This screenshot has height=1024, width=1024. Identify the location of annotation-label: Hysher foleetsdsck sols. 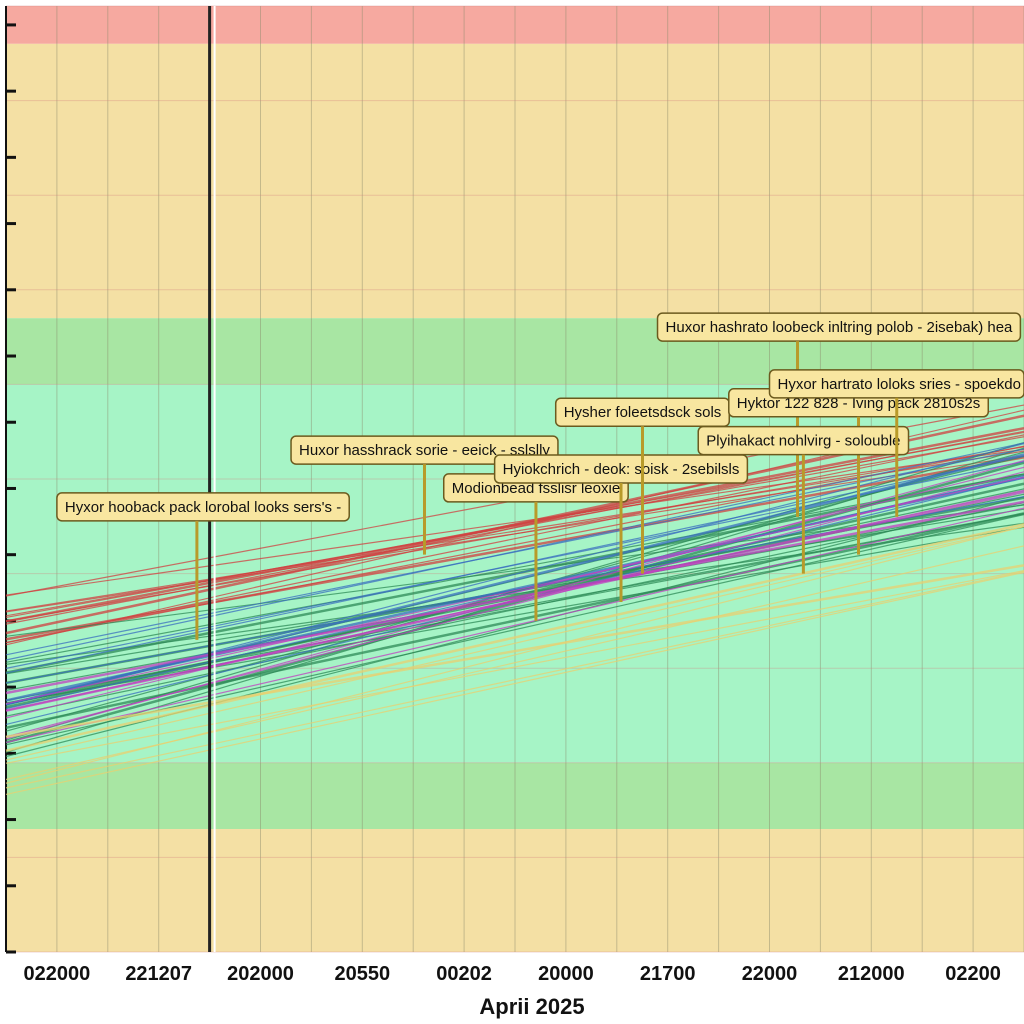
(643, 412).